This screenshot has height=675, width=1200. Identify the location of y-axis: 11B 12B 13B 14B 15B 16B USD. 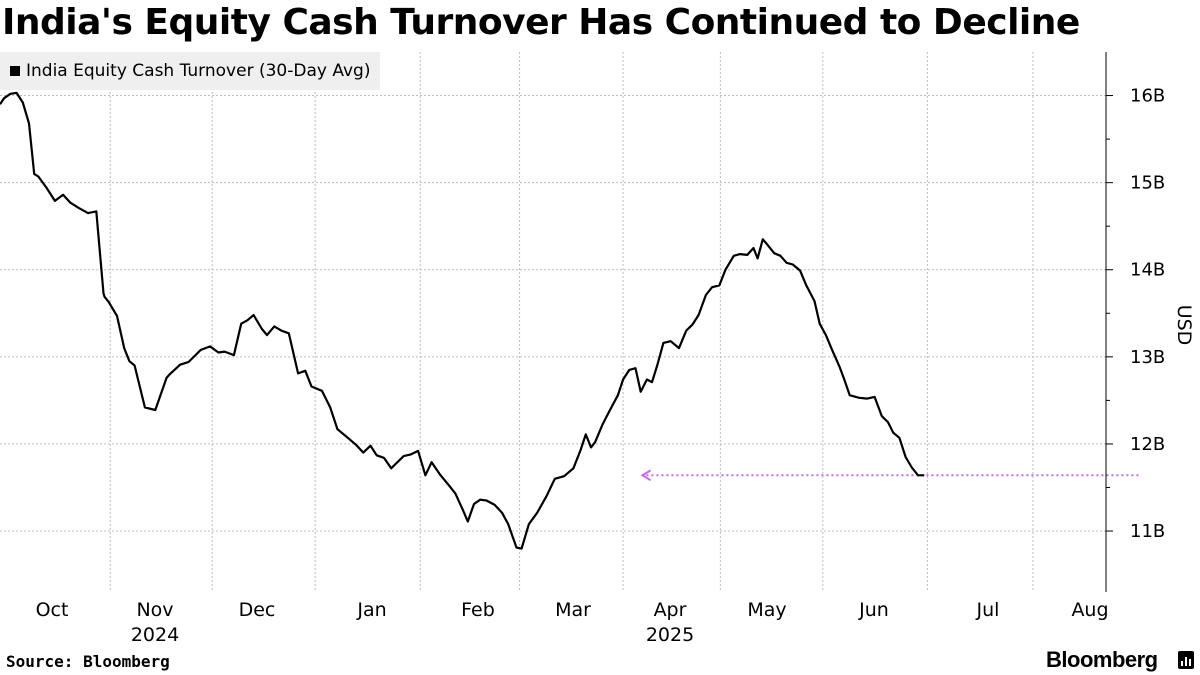
(1150, 322).